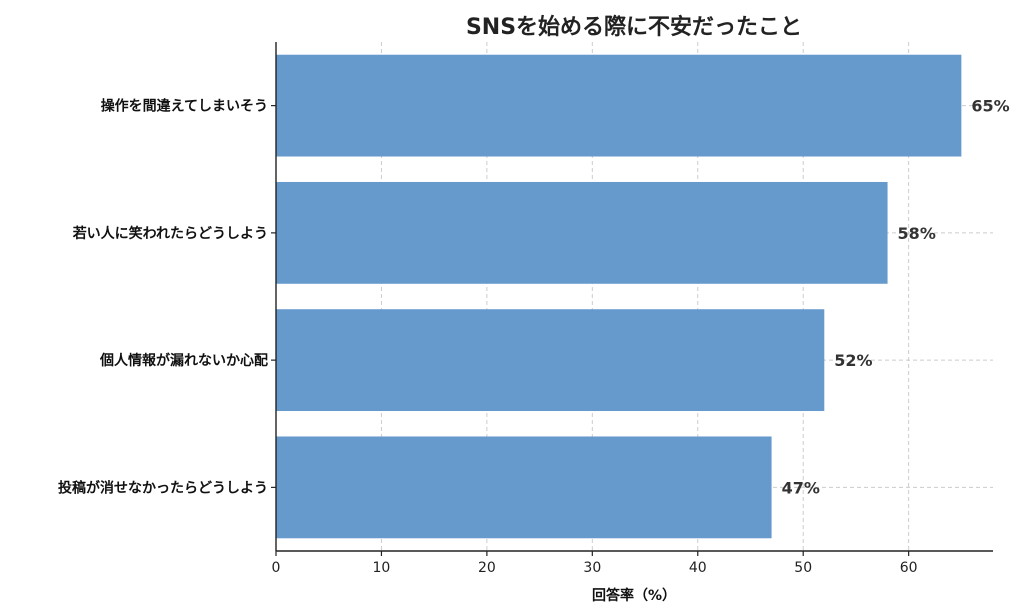 The width and height of the screenshot is (1024, 614). Describe the element at coordinates (184, 106) in the screenshot. I see `category-label: 操作を間違えてしまいそう` at that location.